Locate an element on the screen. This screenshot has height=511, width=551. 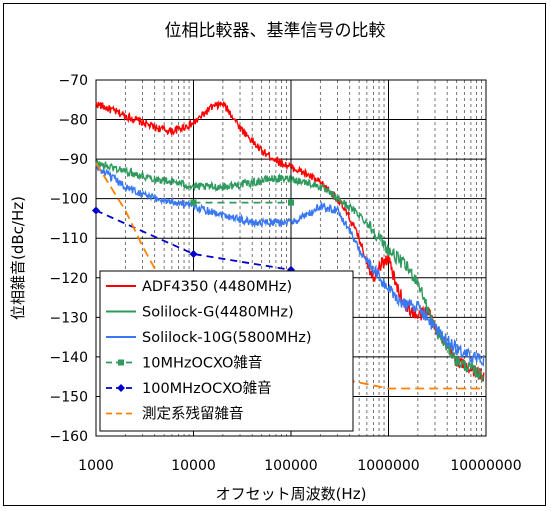
y-tick-label: −70 is located at coordinates (73, 81).